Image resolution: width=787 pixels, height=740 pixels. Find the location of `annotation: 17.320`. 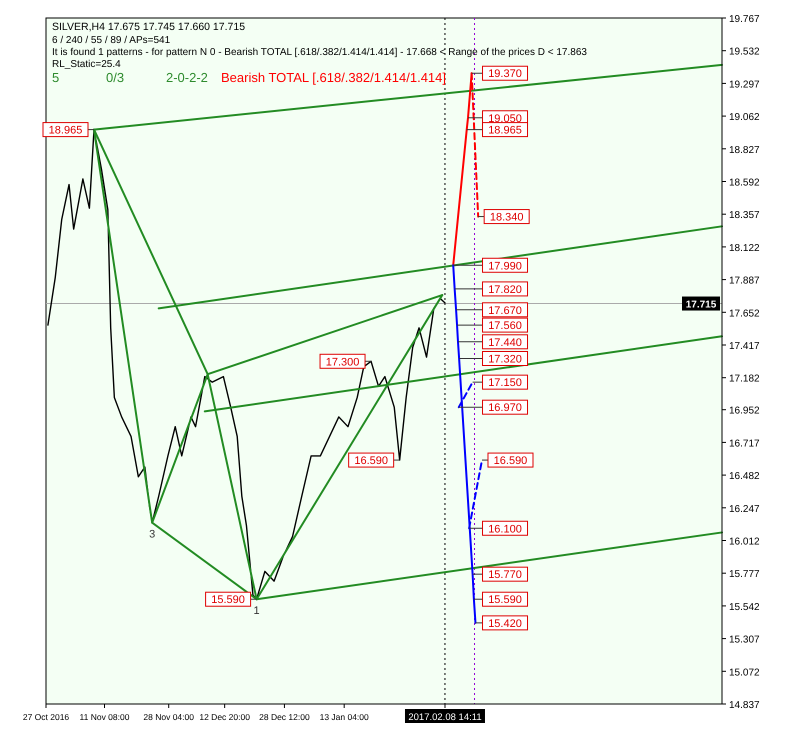

annotation: 17.320 is located at coordinates (505, 359).